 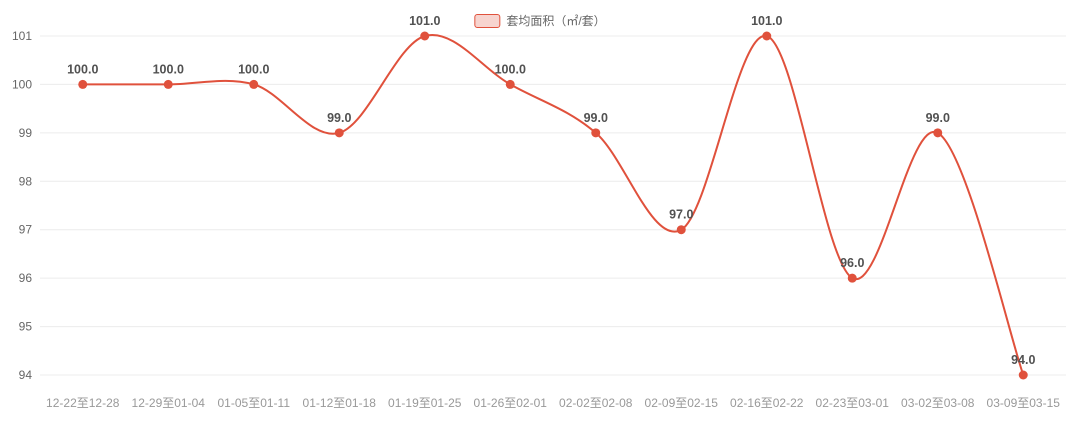 I want to click on y-tick-label: 98, so click(x=26, y=181).